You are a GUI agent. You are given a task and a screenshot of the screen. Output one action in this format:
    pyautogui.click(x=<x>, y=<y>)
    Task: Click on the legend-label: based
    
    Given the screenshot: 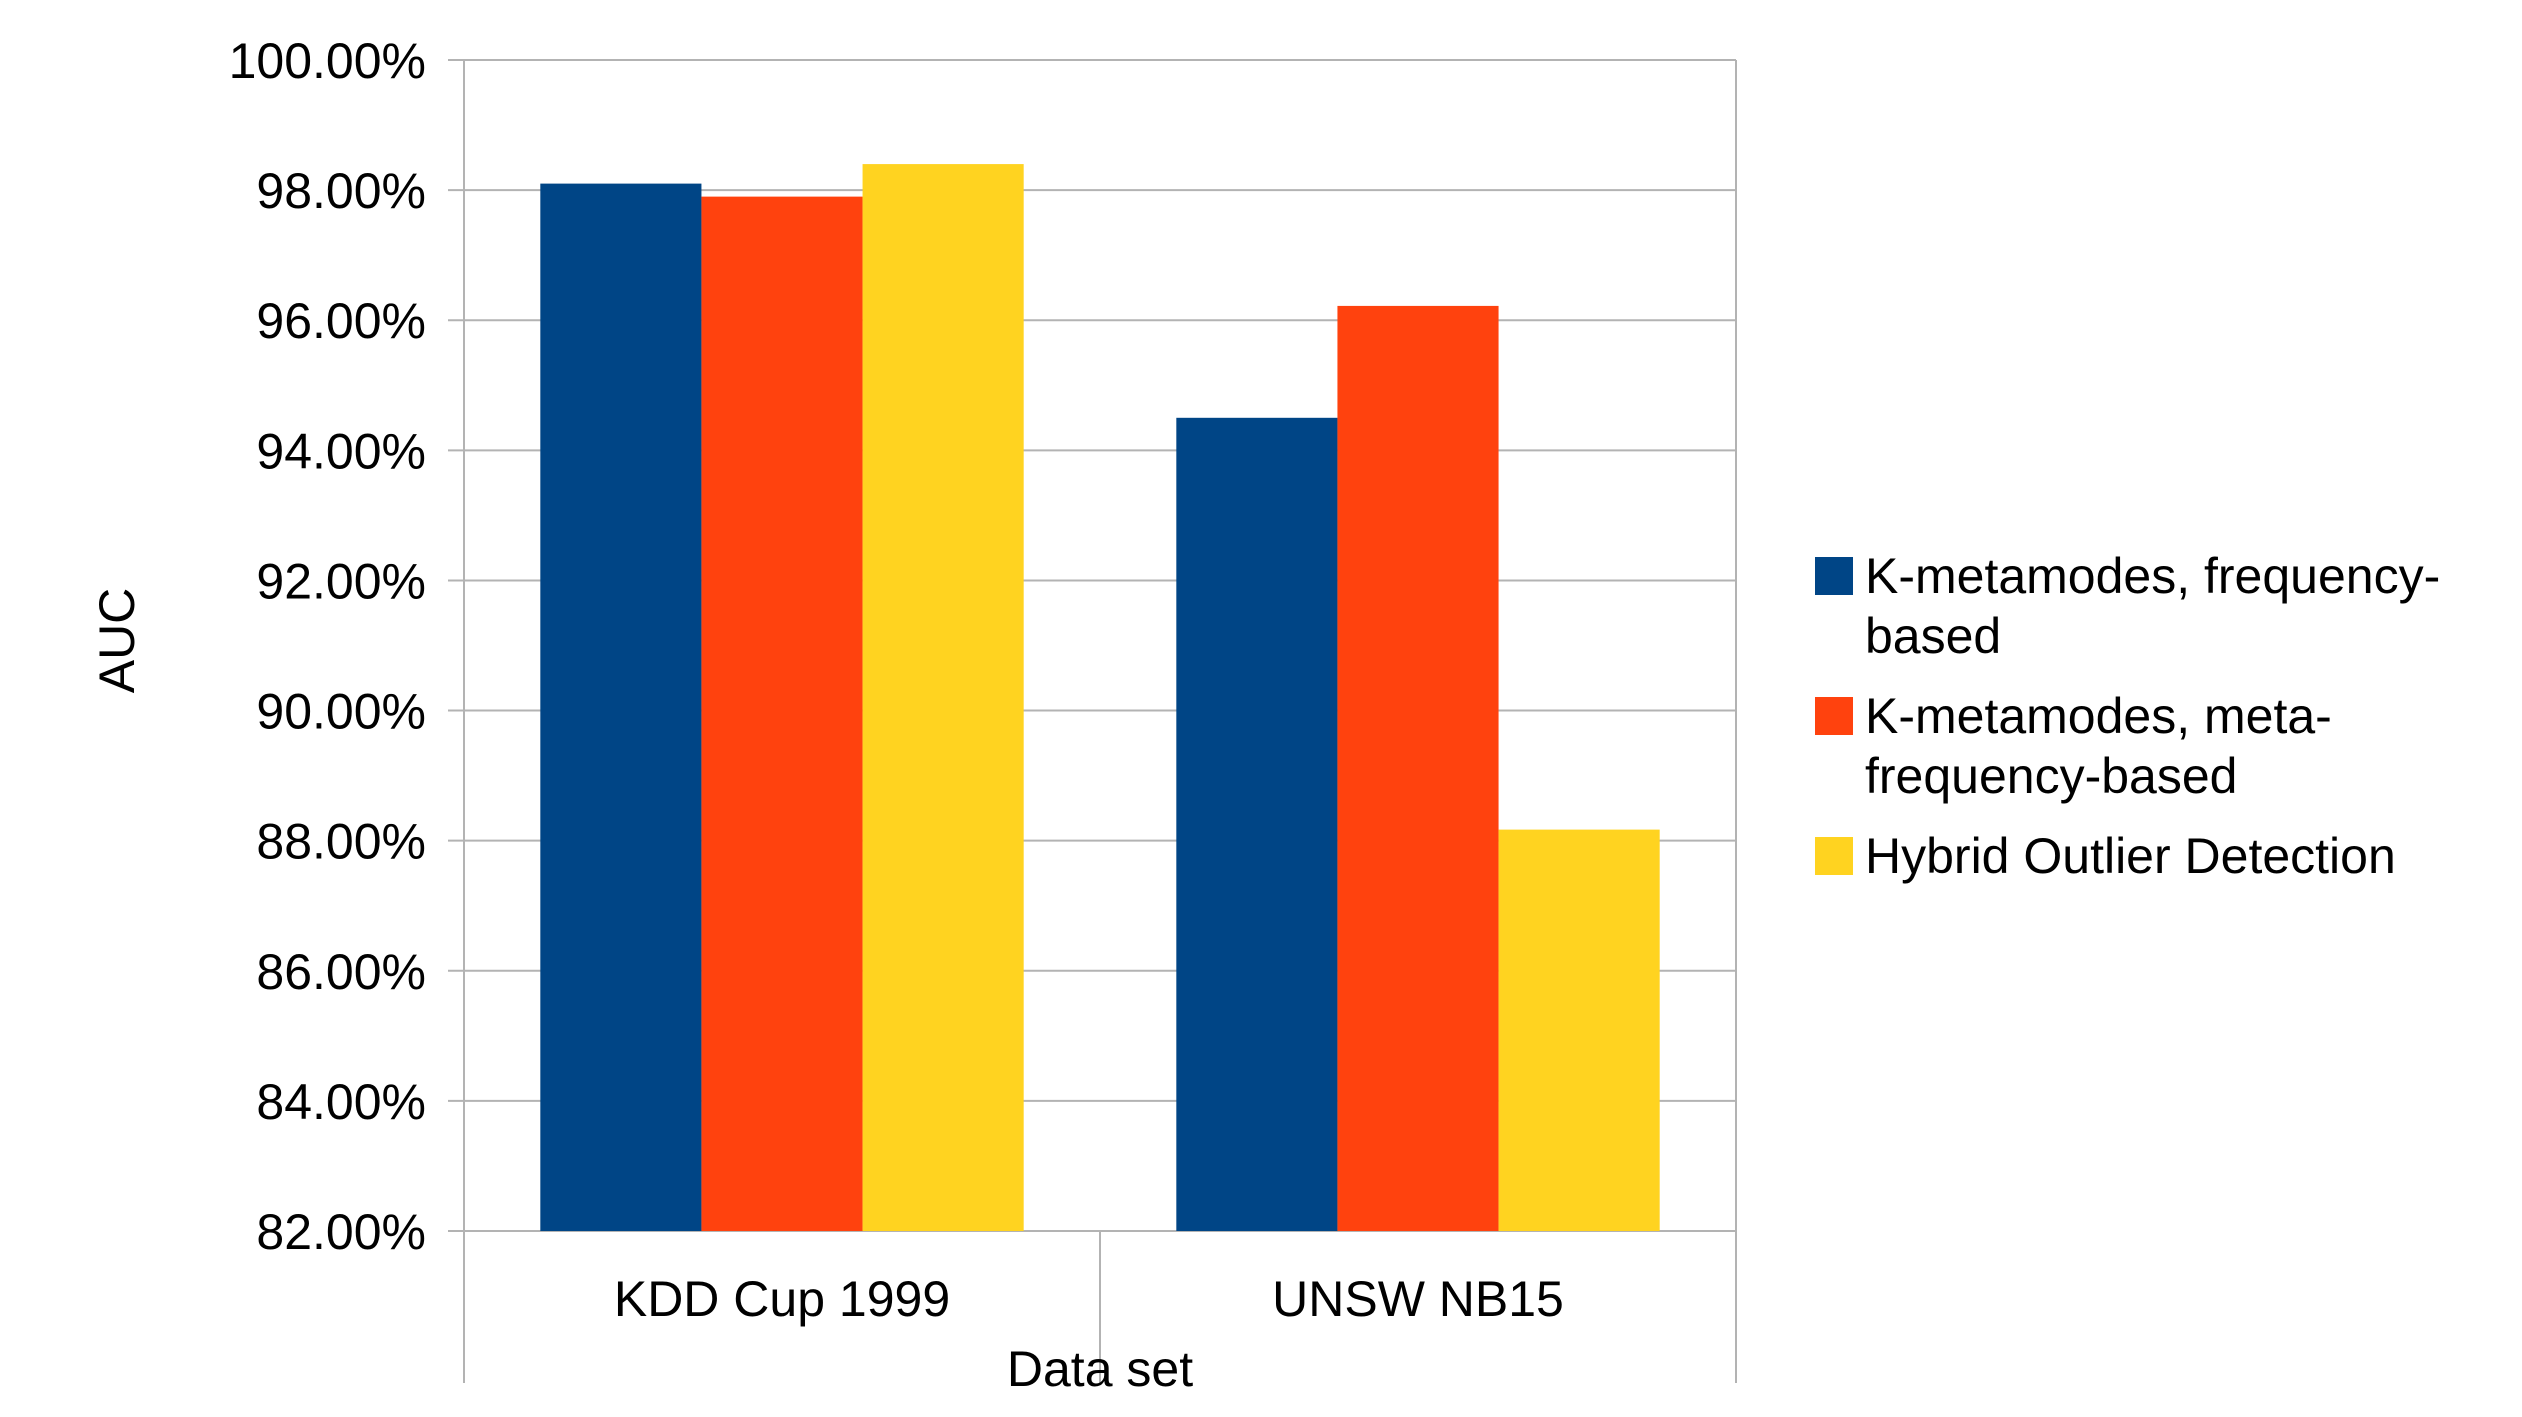 What is the action you would take?
    pyautogui.click(x=1933, y=636)
    